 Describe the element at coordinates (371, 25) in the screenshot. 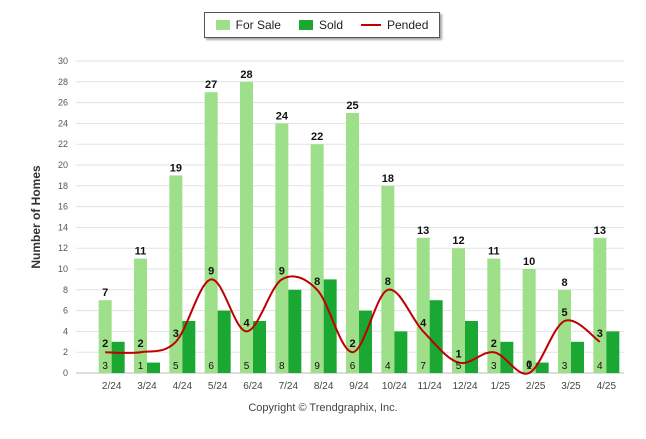

I see `pended-line-icon` at that location.